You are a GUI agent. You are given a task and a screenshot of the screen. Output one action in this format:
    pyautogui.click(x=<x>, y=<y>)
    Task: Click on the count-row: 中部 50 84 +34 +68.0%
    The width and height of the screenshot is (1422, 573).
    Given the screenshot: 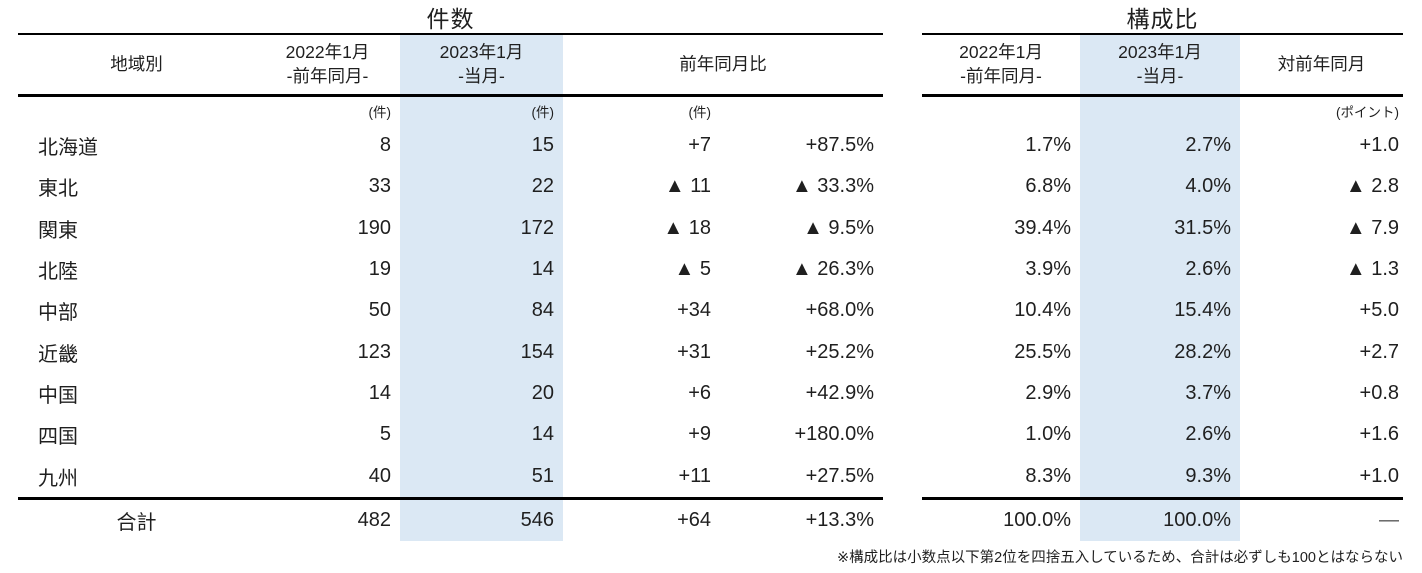 What is the action you would take?
    pyautogui.click(x=450, y=311)
    